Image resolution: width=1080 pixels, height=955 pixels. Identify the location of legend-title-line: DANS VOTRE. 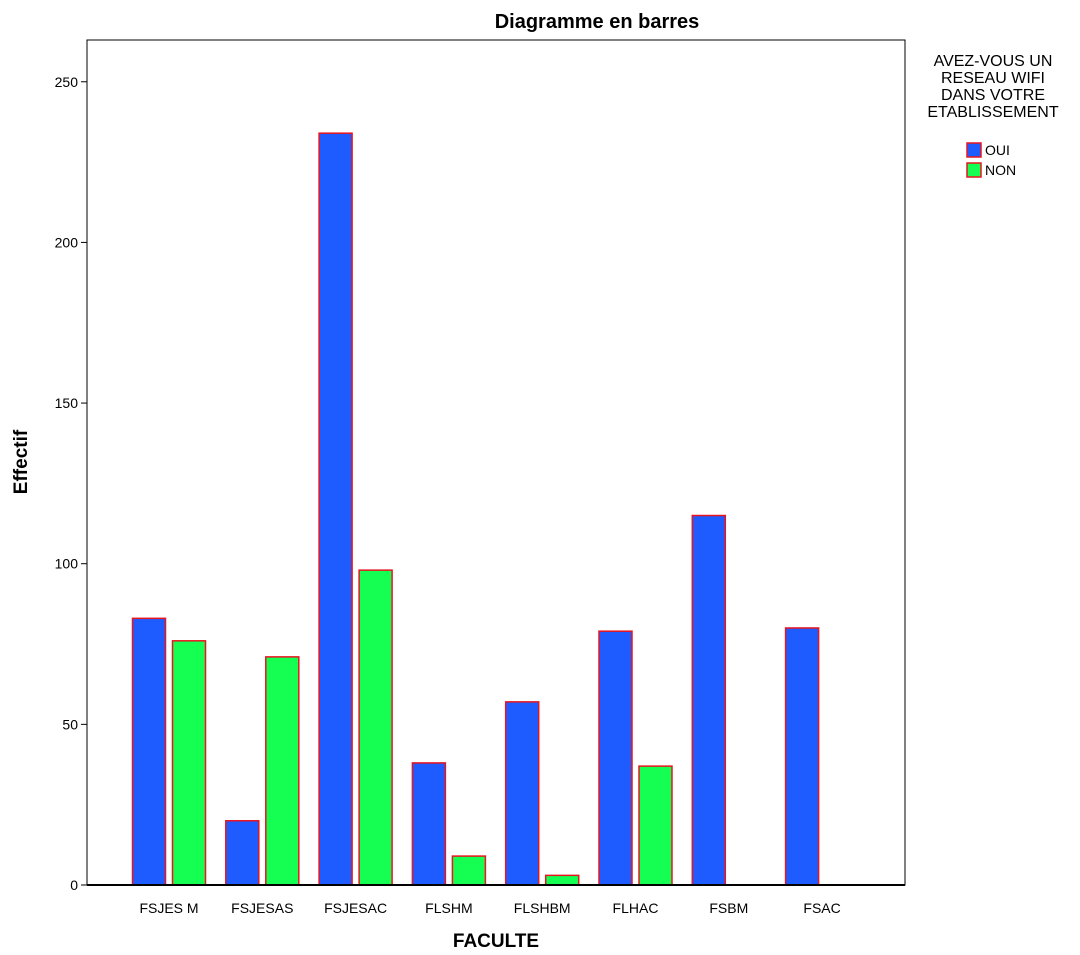
(993, 95).